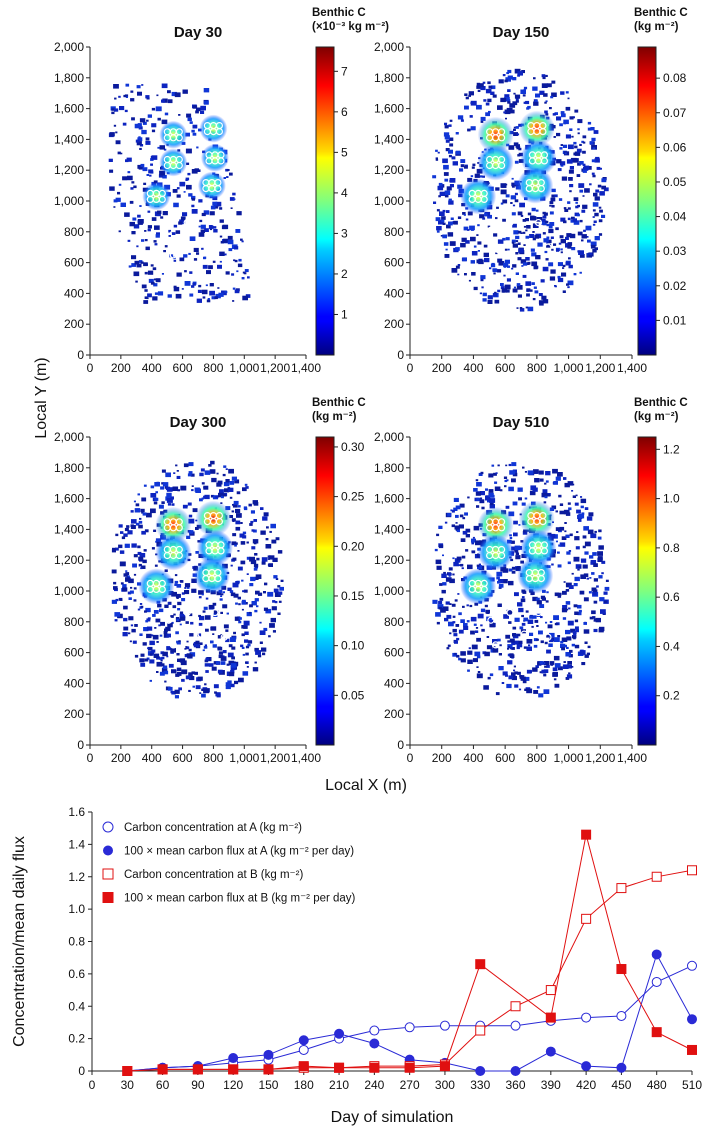 The image size is (724, 1132). I want to click on y-tick-label: 1,000, so click(389, 201).